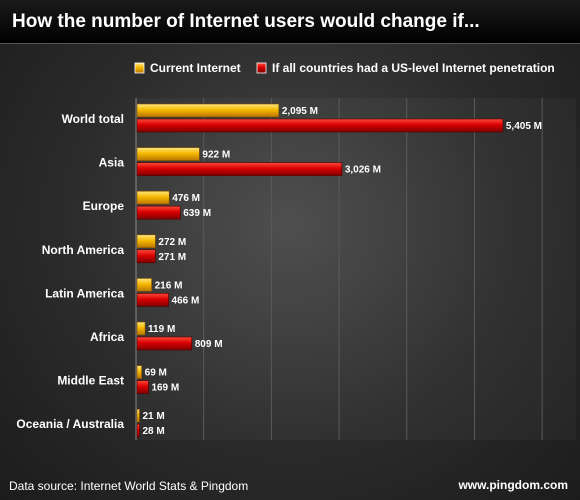  What do you see at coordinates (186, 300) in the screenshot?
I see `value-label: 466 M` at bounding box center [186, 300].